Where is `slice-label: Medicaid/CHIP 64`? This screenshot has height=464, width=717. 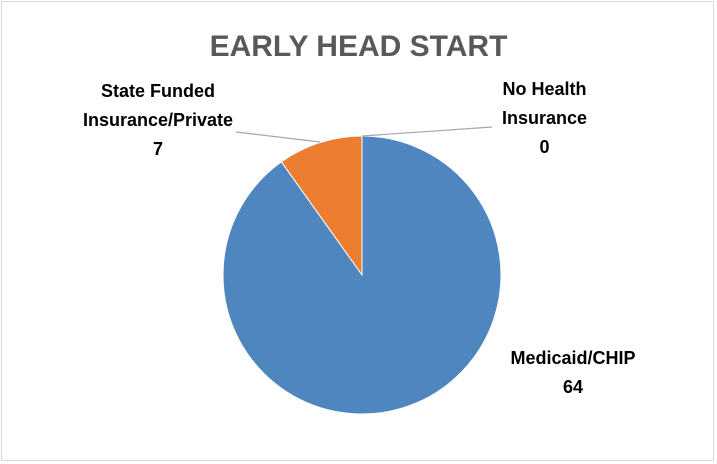 slice-label: Medicaid/CHIP 64 is located at coordinates (573, 373).